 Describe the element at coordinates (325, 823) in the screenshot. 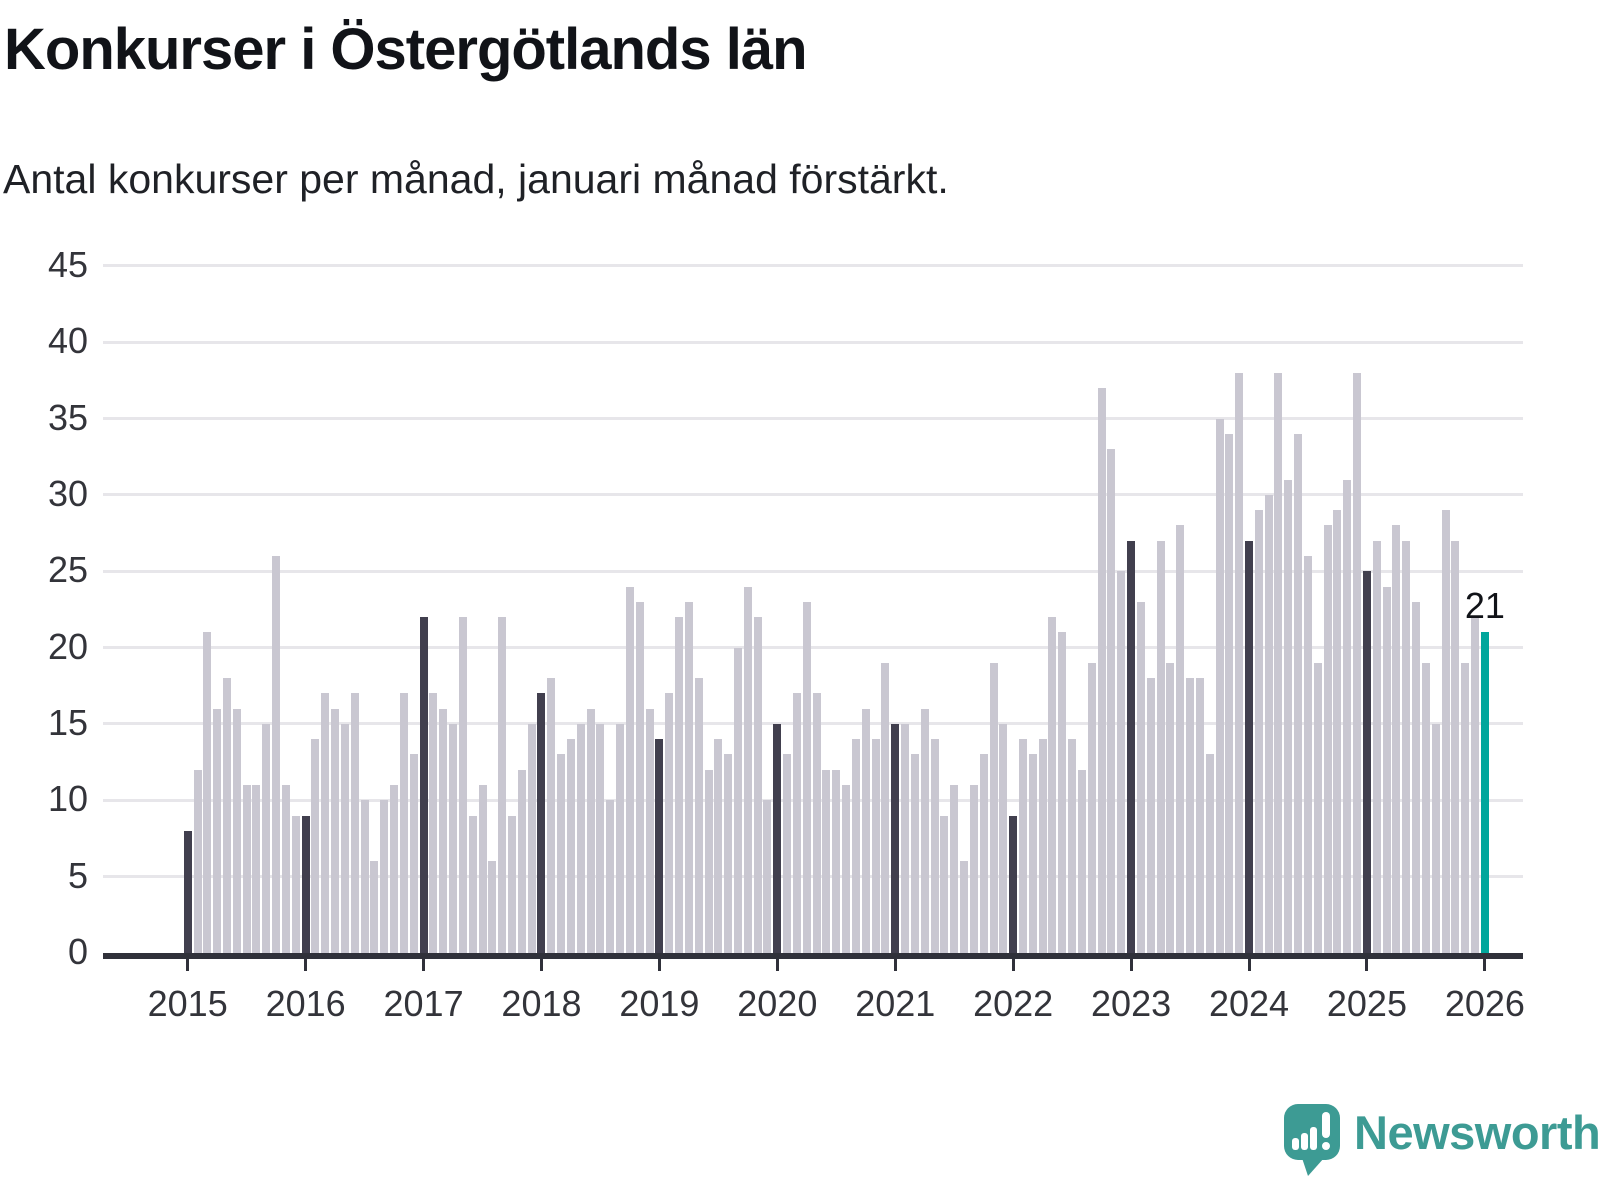

I see `bar-2016-m3` at that location.